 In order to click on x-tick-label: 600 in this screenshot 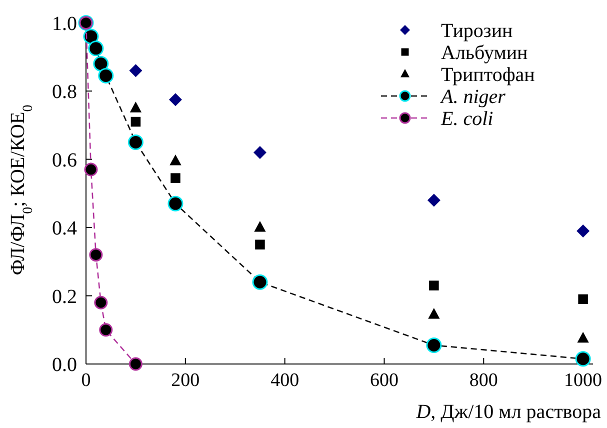, I will do `click(384, 380)`.